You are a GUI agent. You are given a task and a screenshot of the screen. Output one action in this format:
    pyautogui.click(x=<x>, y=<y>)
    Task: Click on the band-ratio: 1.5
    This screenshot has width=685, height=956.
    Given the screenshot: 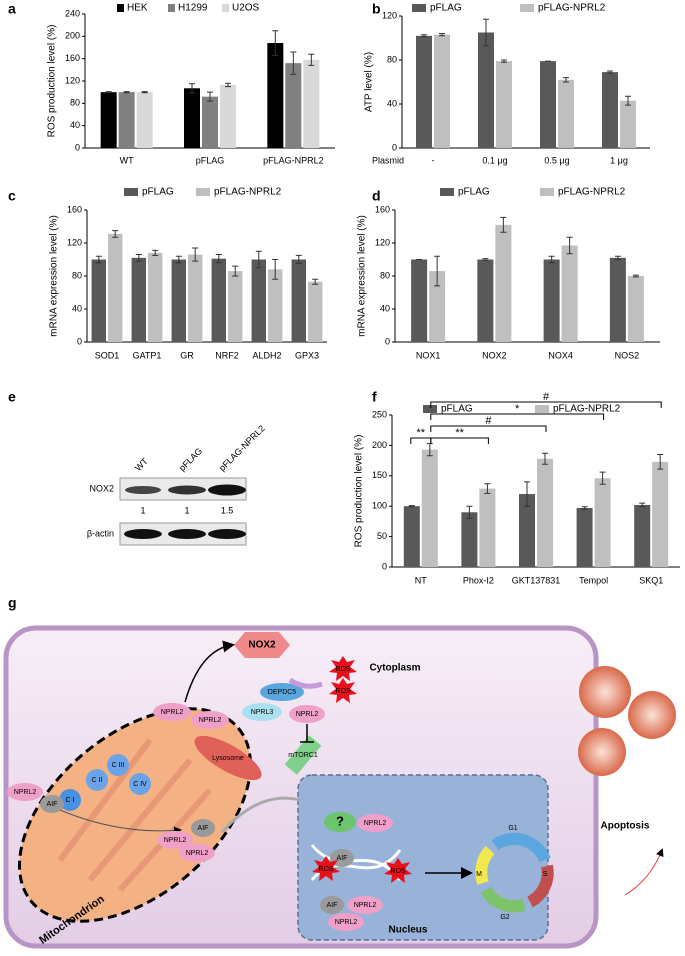 What is the action you would take?
    pyautogui.click(x=227, y=510)
    